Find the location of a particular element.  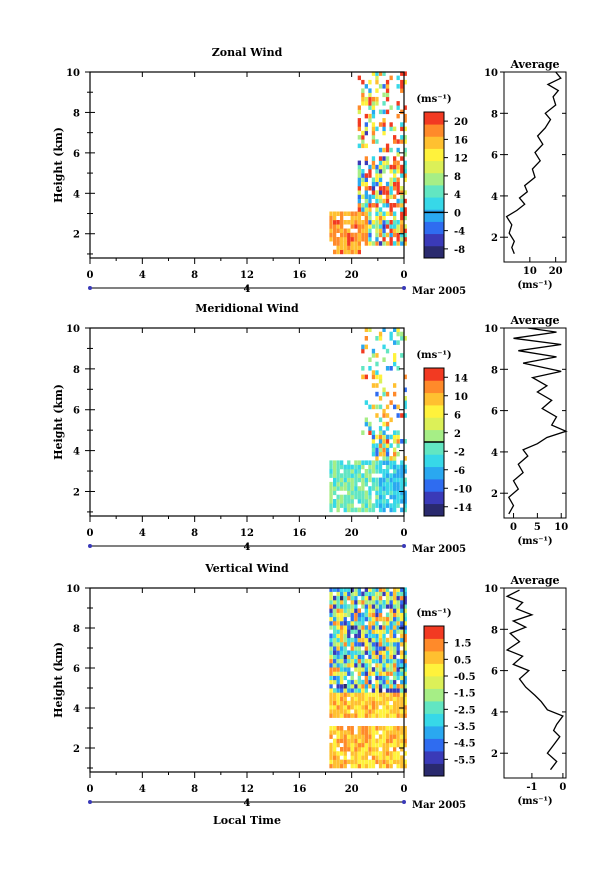

average-x-tick-label: 10 is located at coordinates (561, 527).